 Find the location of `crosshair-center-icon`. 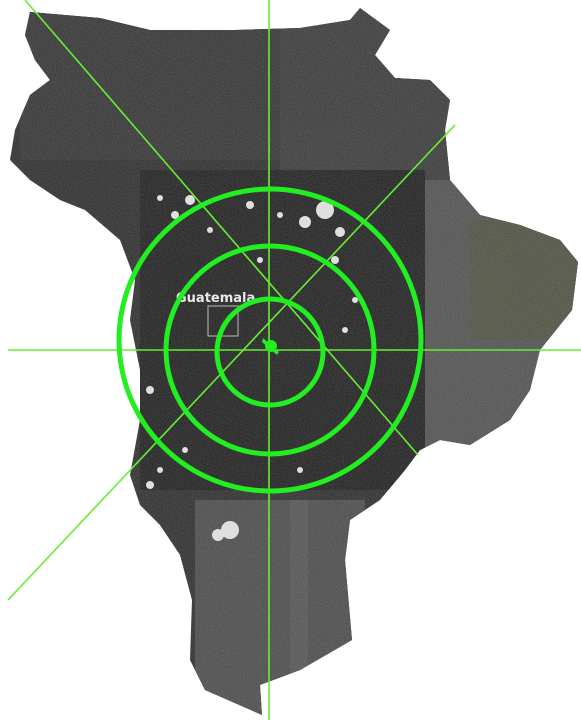

crosshair-center-icon is located at coordinates (270, 346).